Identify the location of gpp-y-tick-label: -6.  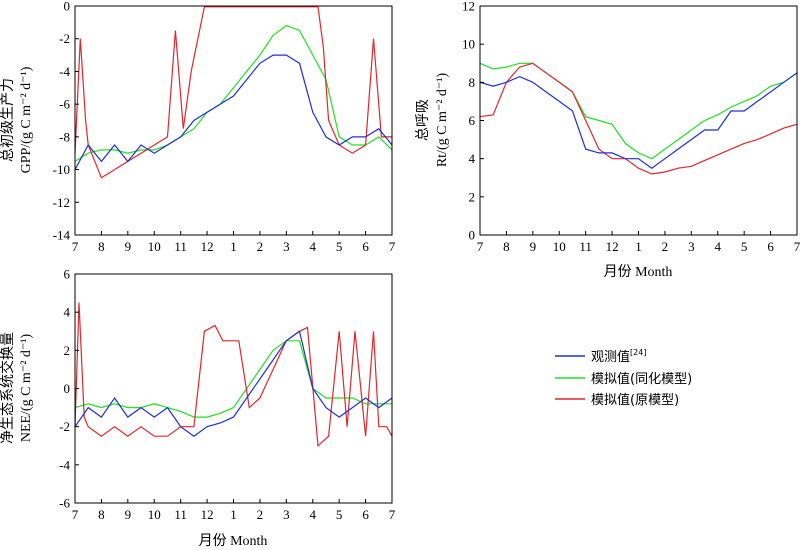
(64, 104).